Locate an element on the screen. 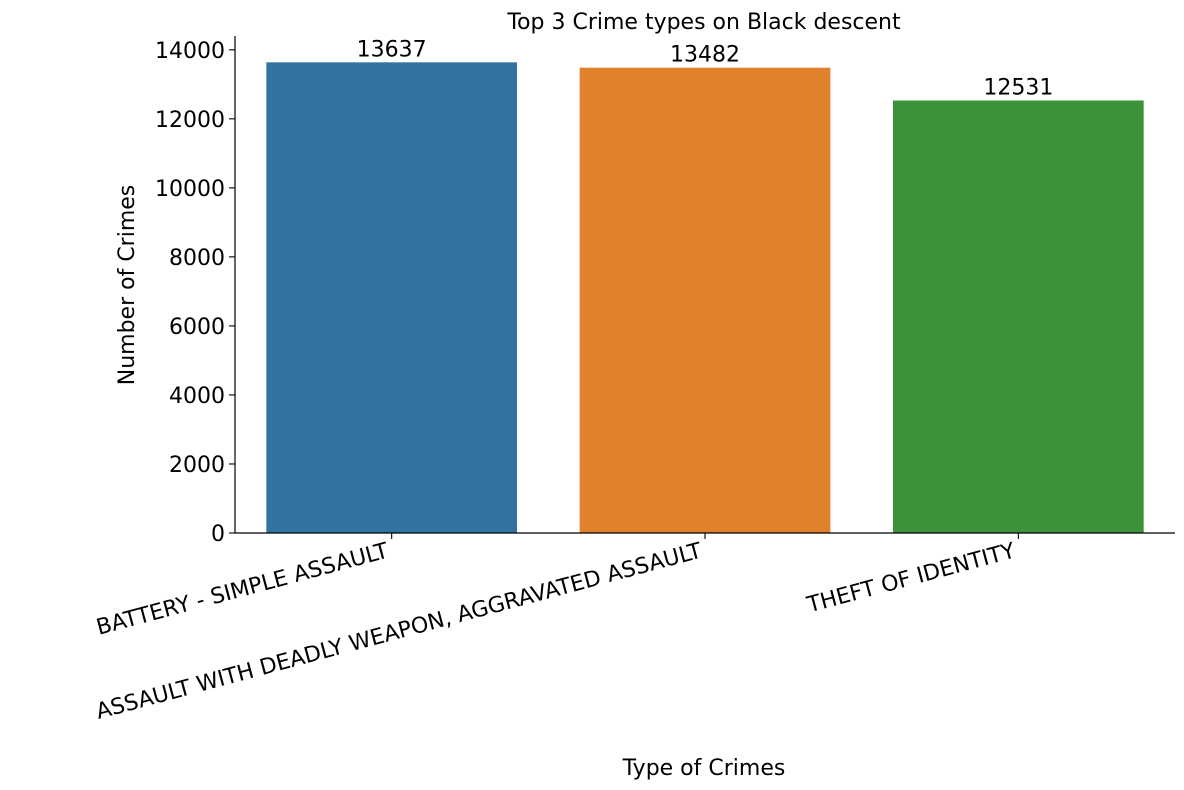  y-tick-label-1: 2000 is located at coordinates (197, 465).